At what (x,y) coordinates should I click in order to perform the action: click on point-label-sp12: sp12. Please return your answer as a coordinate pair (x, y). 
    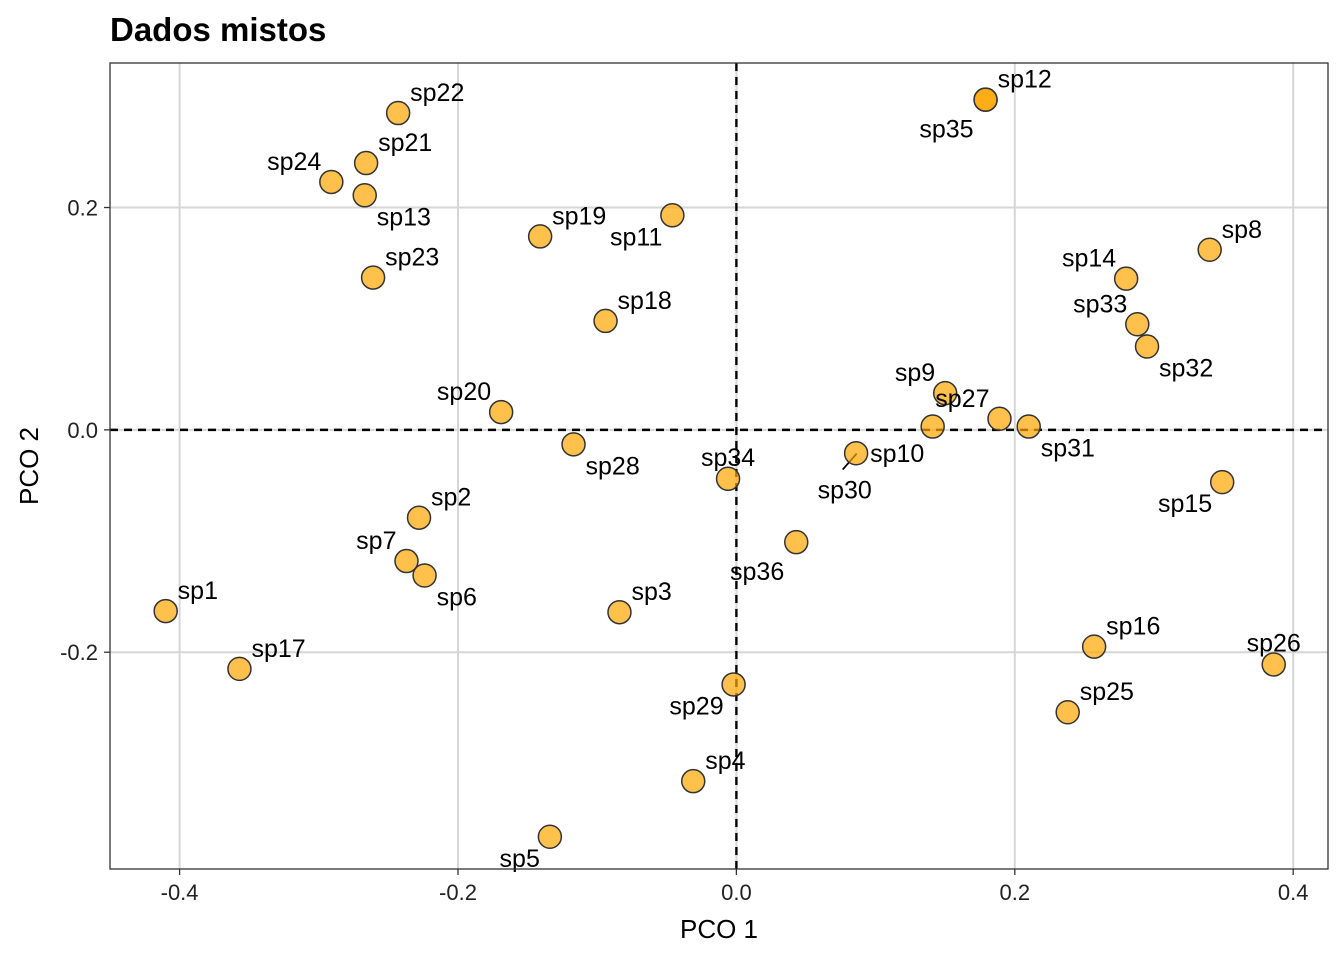
    Looking at the image, I should click on (1025, 80).